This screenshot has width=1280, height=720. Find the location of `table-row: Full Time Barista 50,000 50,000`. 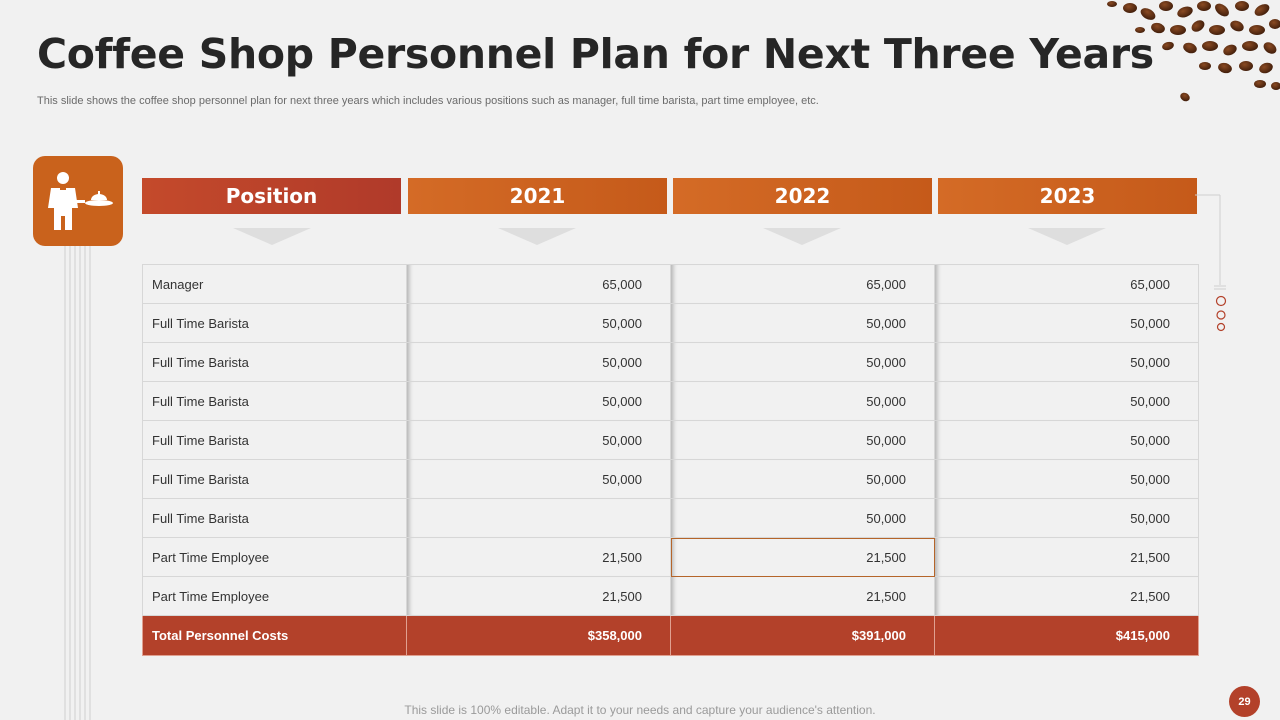

table-row: Full Time Barista 50,000 50,000 is located at coordinates (670, 518).